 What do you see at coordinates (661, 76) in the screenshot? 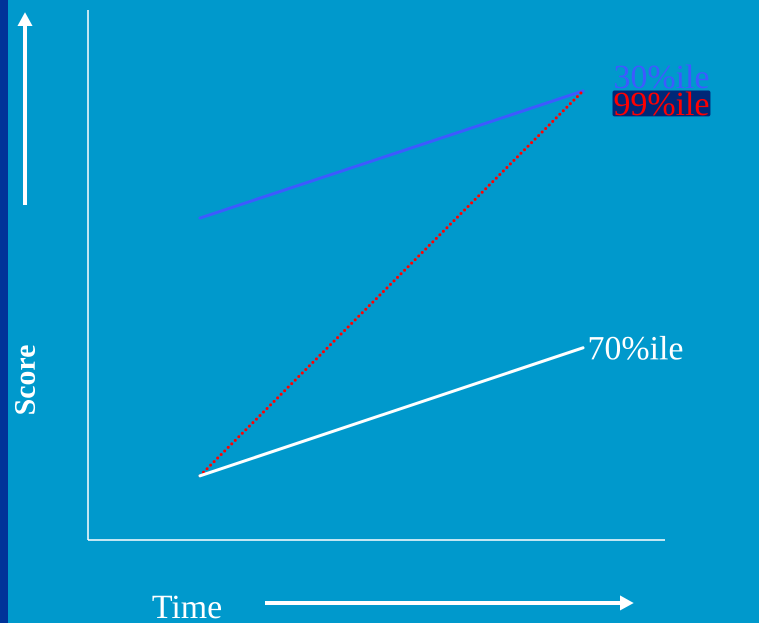
I see `series-label: 30%ile` at bounding box center [661, 76].